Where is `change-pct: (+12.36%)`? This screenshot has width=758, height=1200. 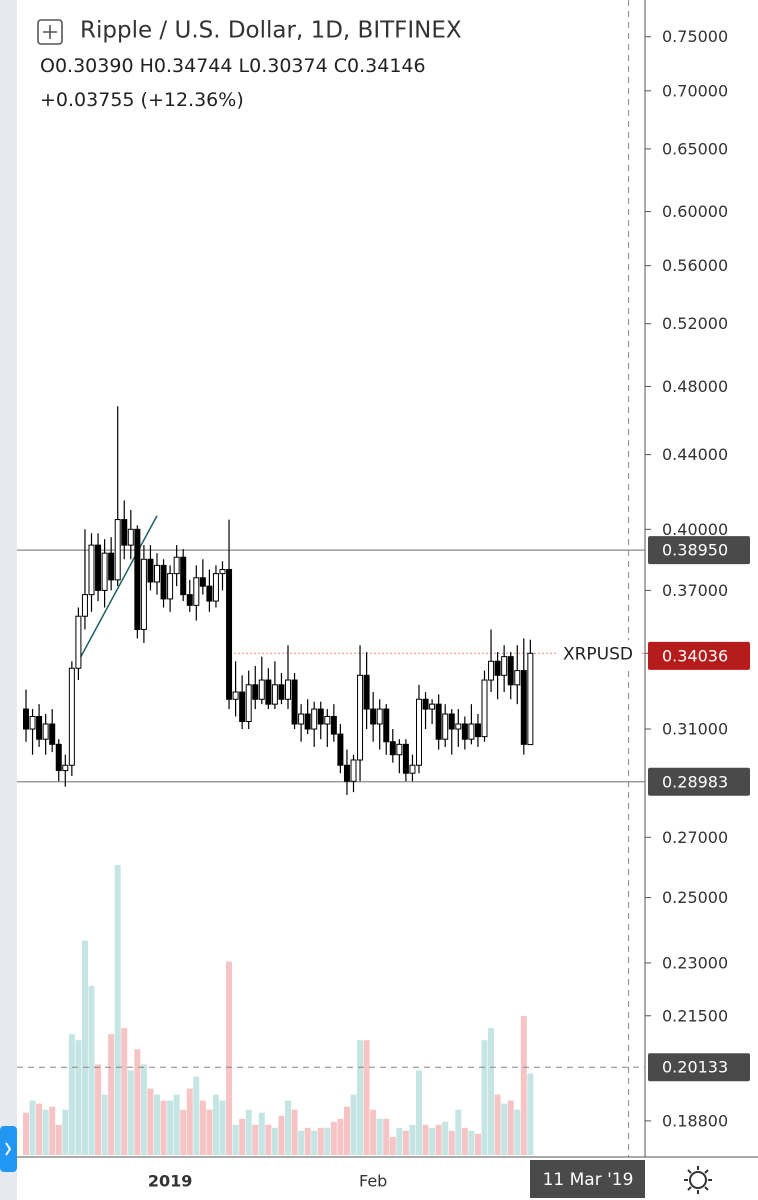 change-pct: (+12.36%) is located at coordinates (192, 100).